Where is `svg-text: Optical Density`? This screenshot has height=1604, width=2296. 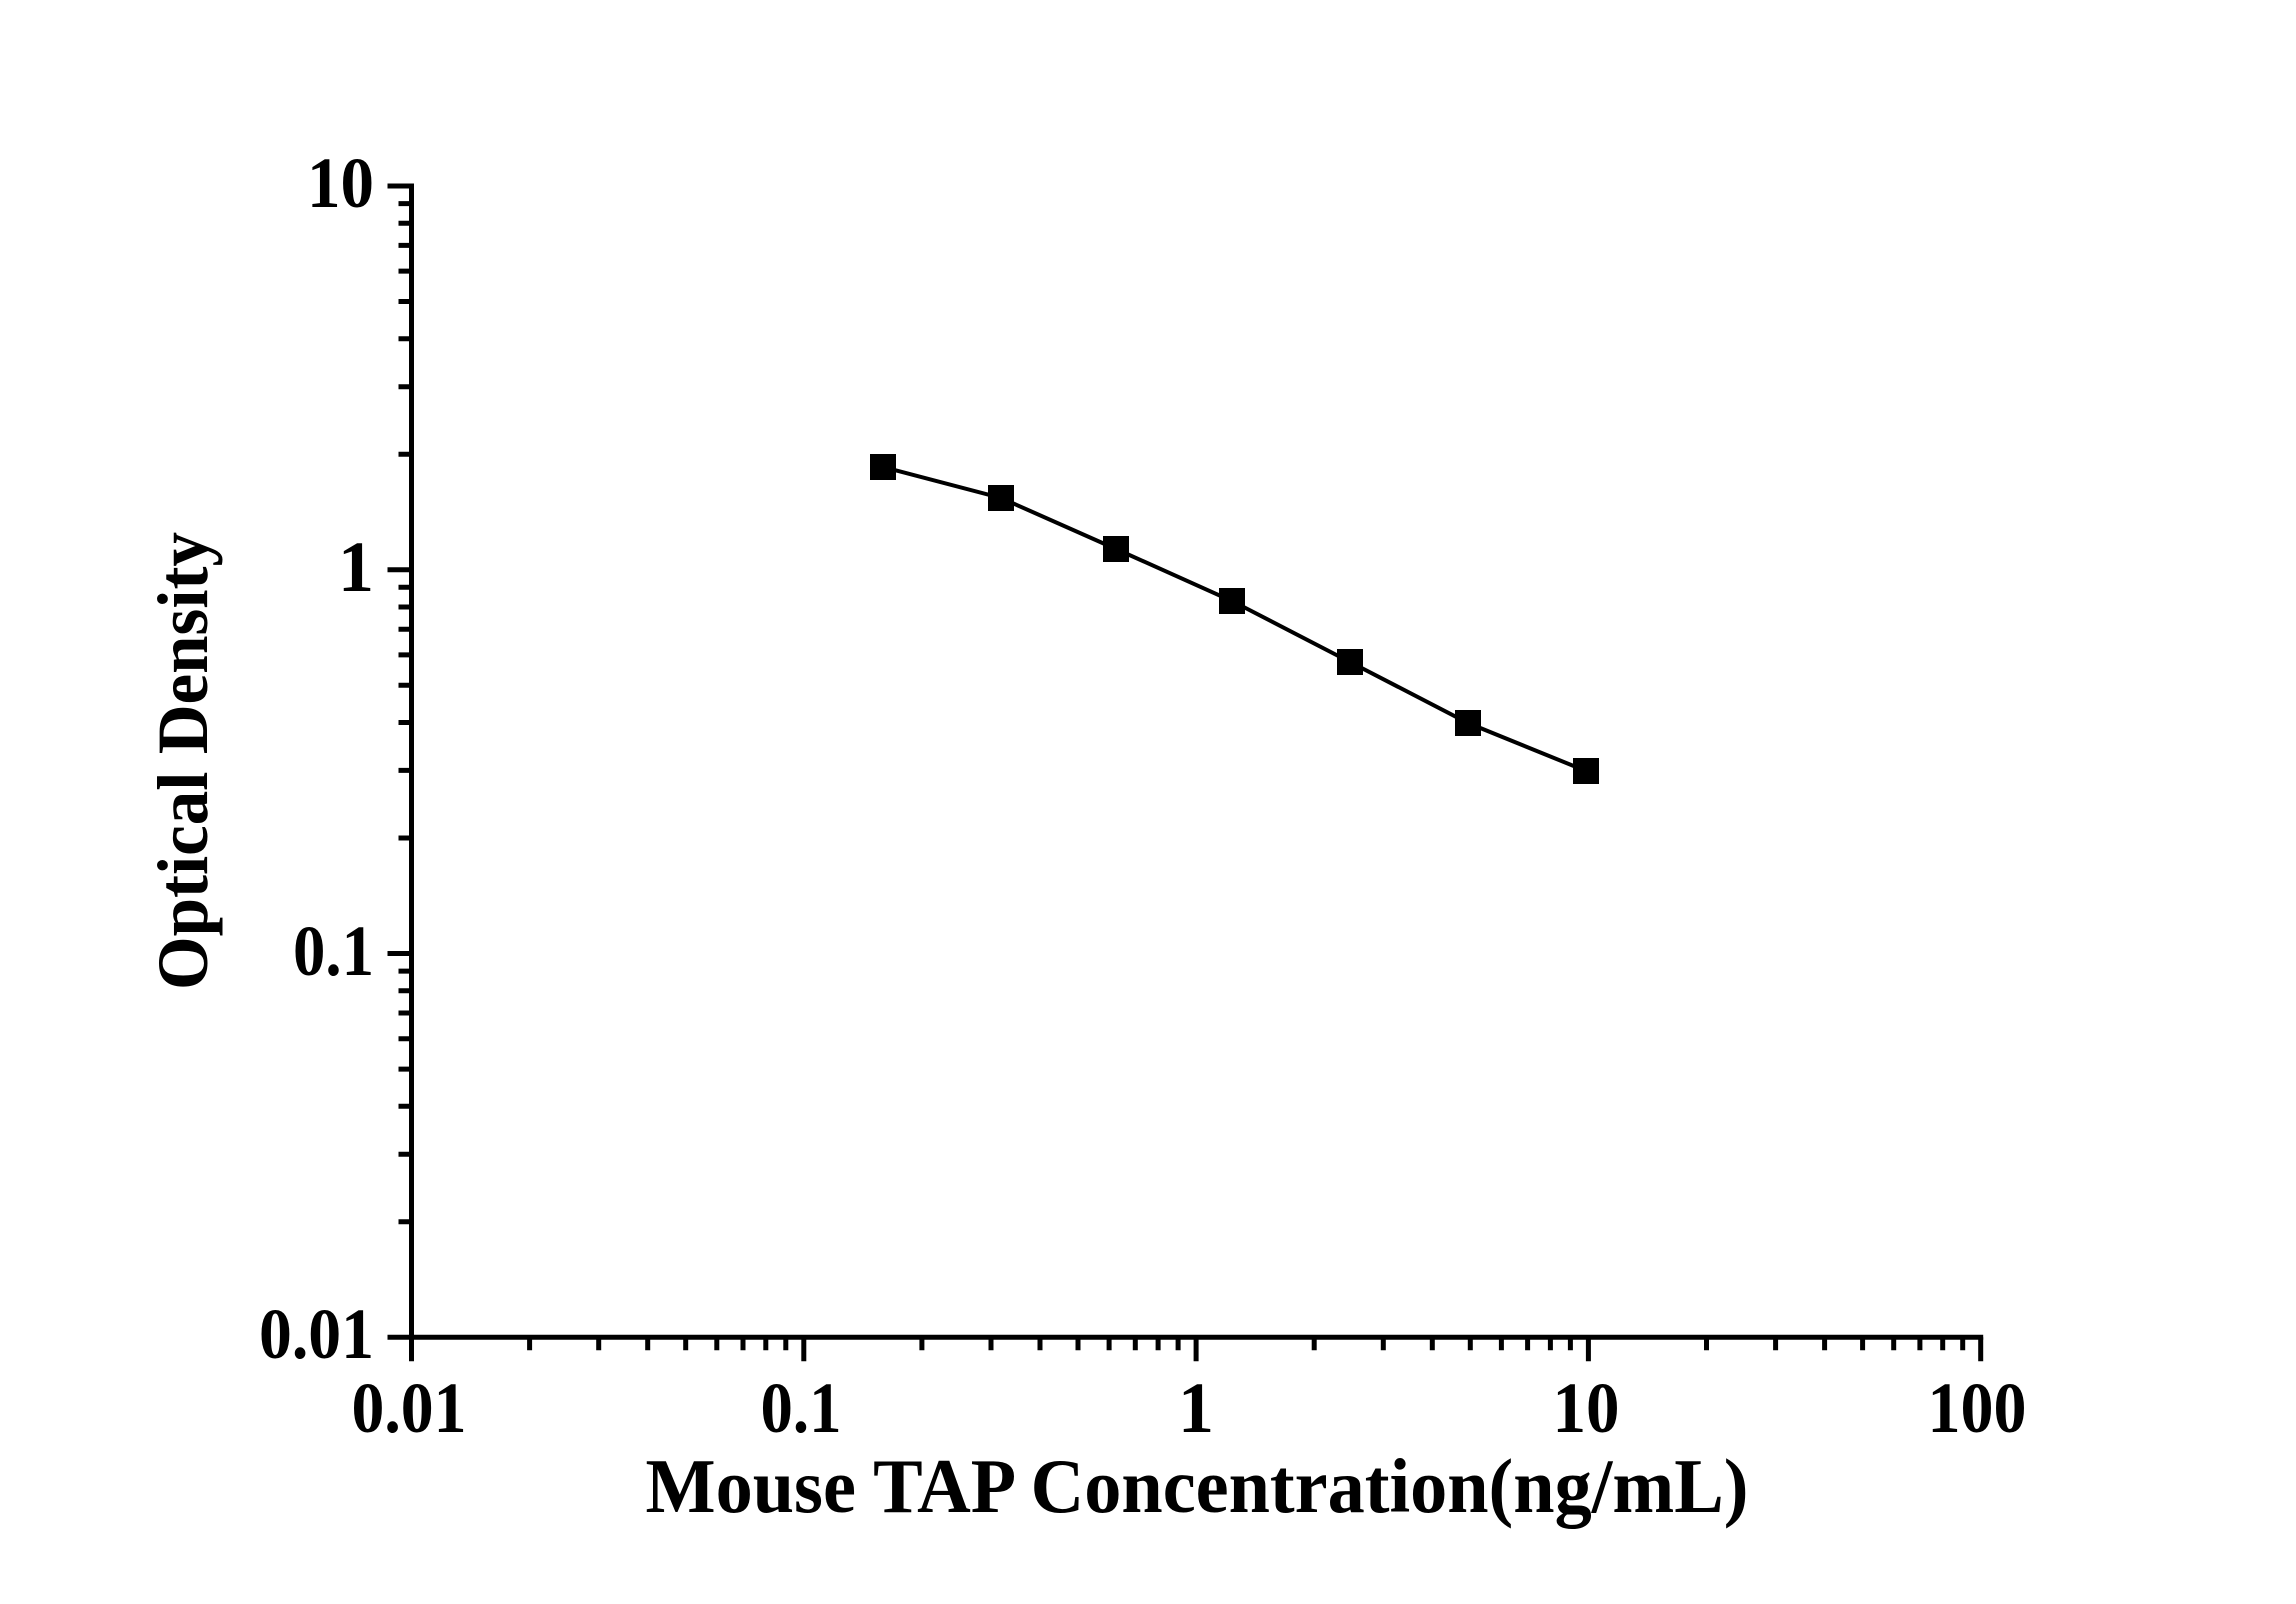 svg-text: Optical Density is located at coordinates (183, 761).